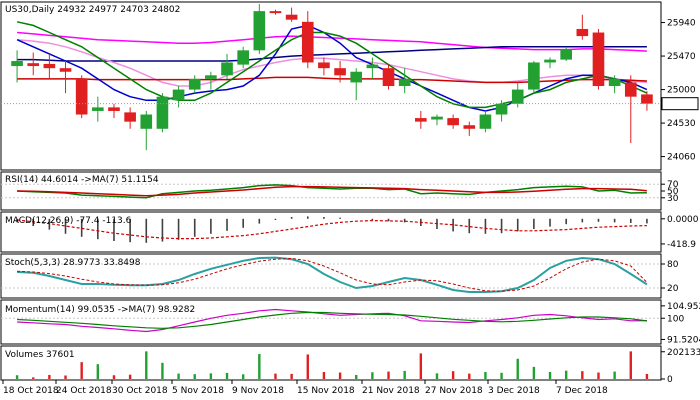 Image resolution: width=700 pixels, height=400 pixels. I want to click on momentum-tick-label: 104.9529, so click(683, 307).